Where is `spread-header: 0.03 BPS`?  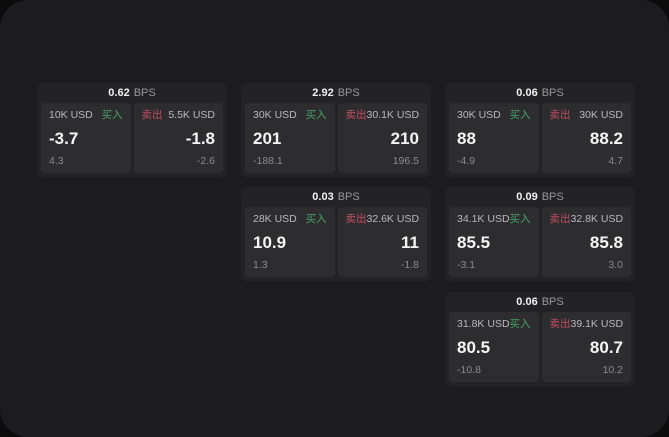
spread-header: 0.03 BPS is located at coordinates (336, 197).